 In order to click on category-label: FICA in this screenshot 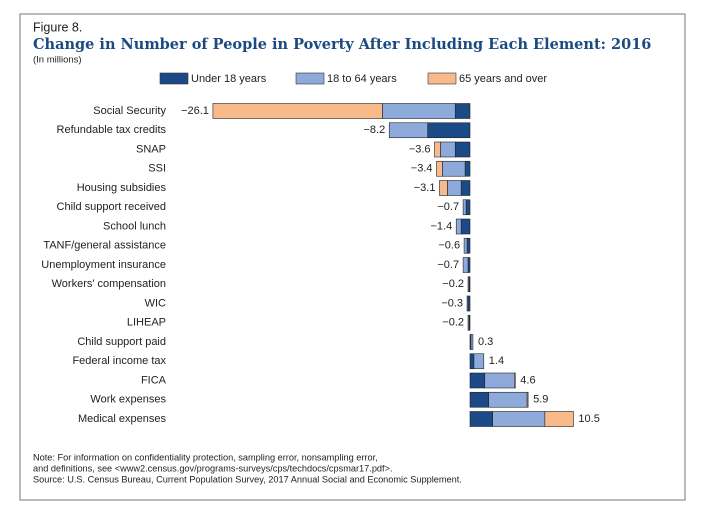, I will do `click(154, 380)`.